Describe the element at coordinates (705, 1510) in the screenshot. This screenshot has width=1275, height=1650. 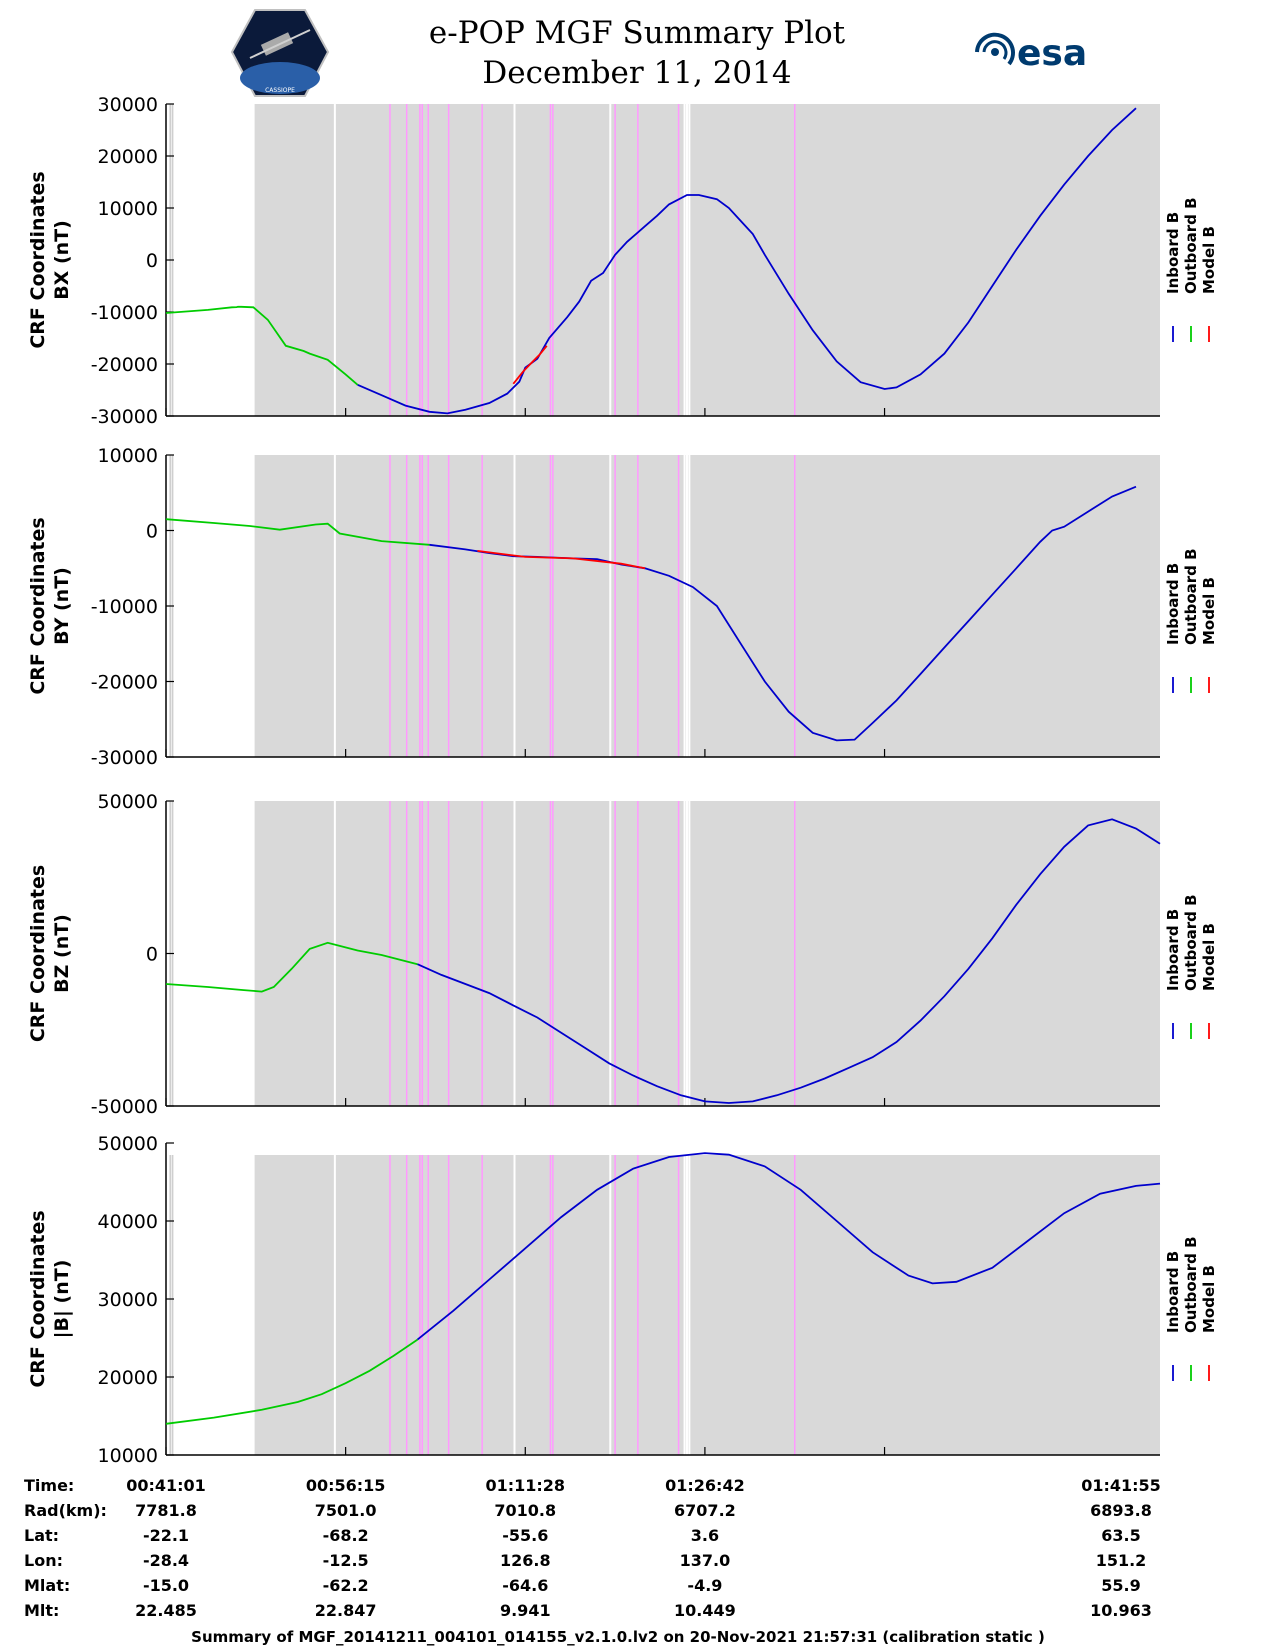
I see `info-value-rad: 6707.2` at that location.